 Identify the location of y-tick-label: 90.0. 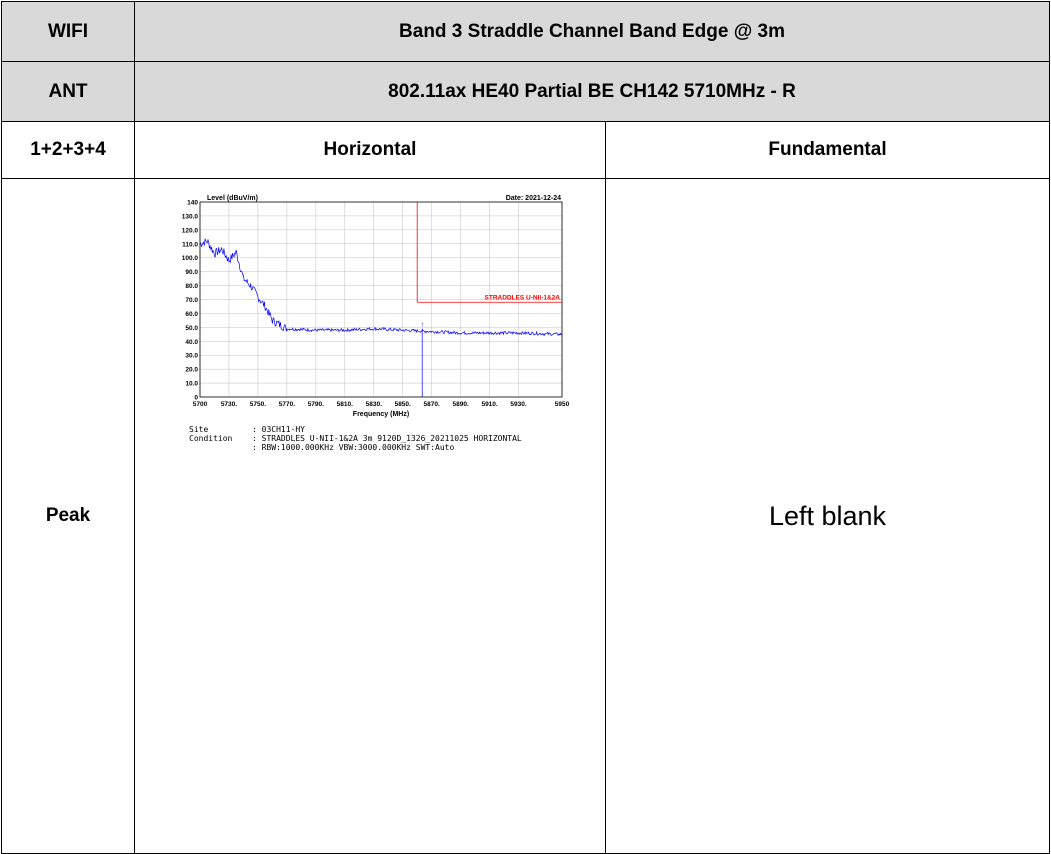
(191, 272).